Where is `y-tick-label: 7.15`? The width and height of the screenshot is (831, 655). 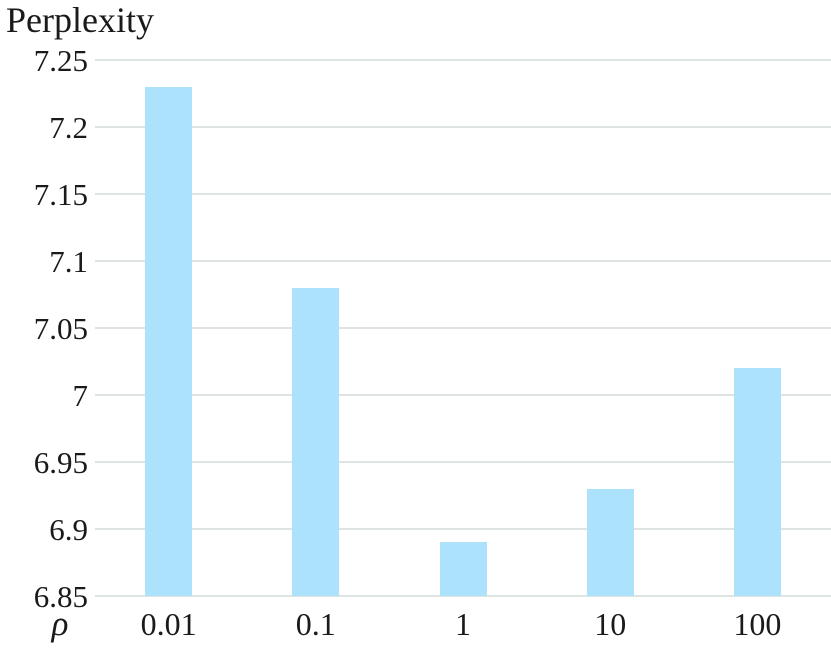
y-tick-label: 7.15 is located at coordinates (60, 194).